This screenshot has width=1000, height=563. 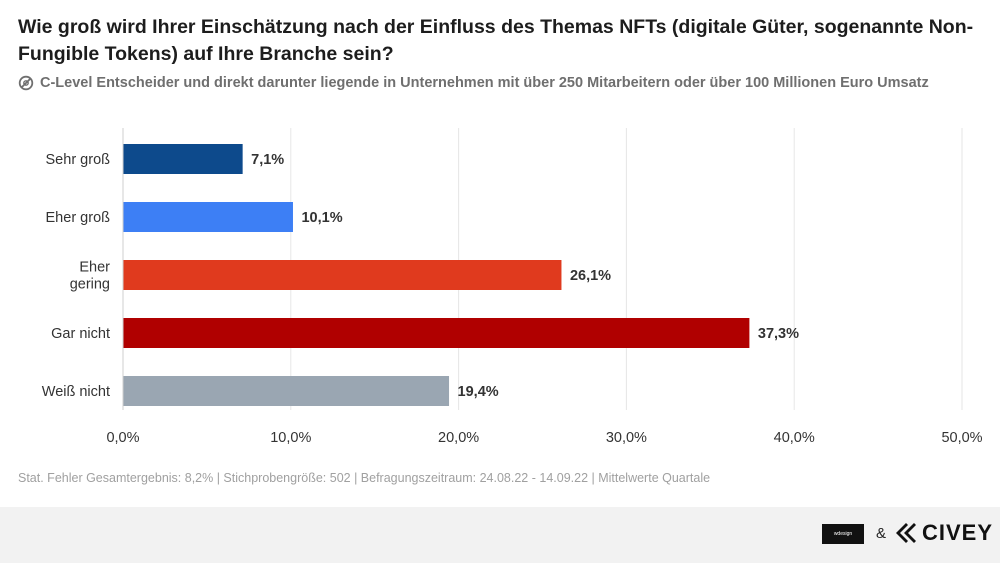 What do you see at coordinates (778, 334) in the screenshot?
I see `value-label: 37,3%` at bounding box center [778, 334].